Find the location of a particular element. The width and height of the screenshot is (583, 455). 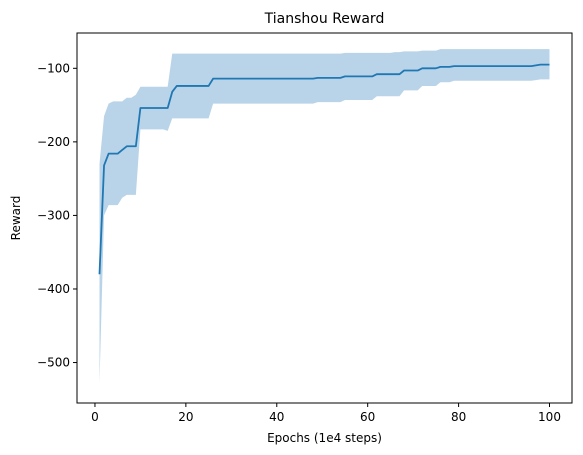

x-tick-label: 100 is located at coordinates (549, 417).